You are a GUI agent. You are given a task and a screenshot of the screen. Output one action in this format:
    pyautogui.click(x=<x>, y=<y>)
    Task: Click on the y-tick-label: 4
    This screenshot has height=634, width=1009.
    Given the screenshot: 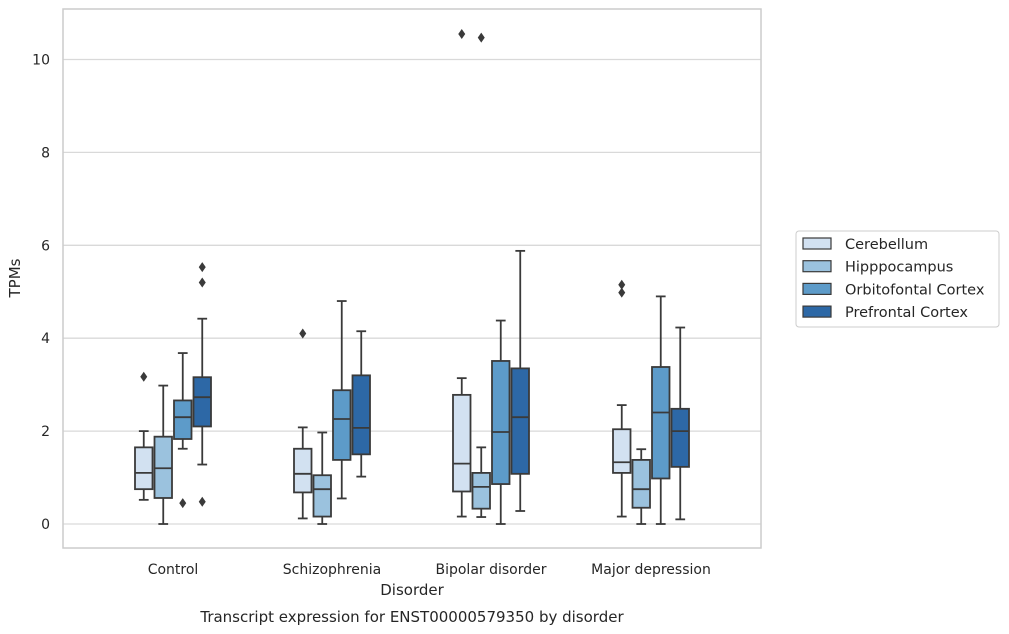 What is the action you would take?
    pyautogui.click(x=45, y=339)
    